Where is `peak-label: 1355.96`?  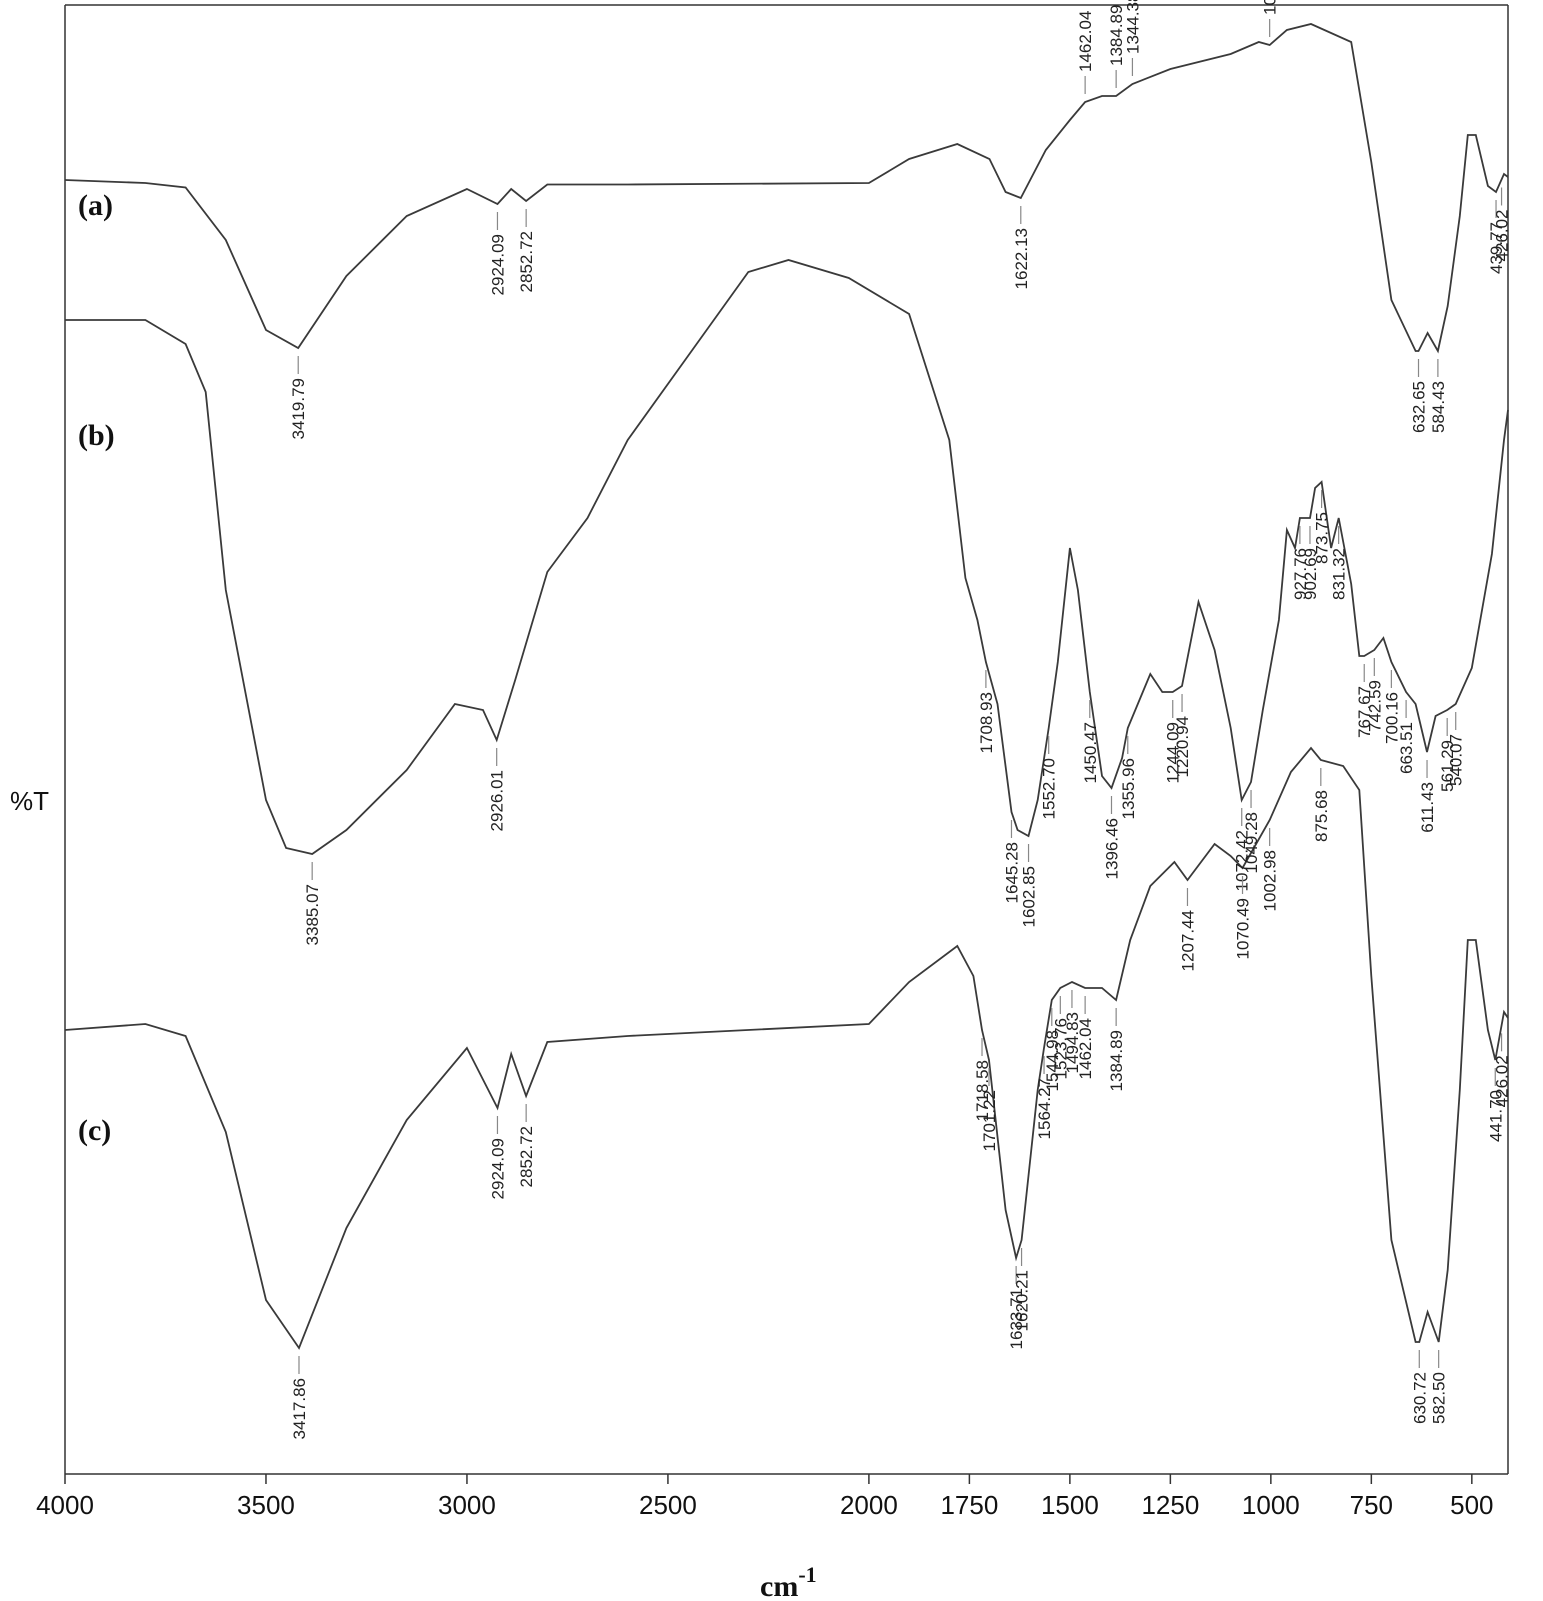
peak-label: 1355.96 is located at coordinates (1128, 788).